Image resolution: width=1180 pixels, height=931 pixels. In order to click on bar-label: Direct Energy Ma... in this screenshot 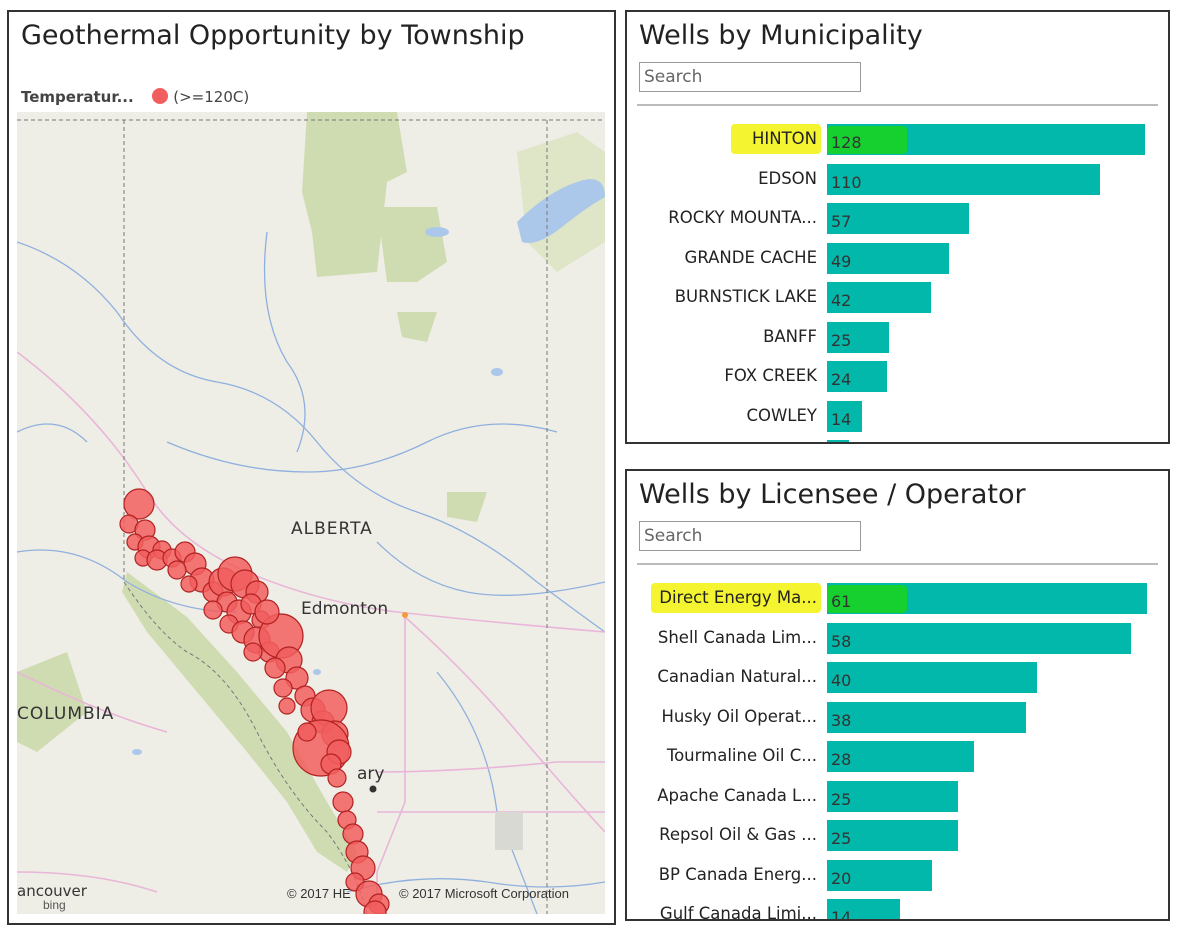, I will do `click(738, 597)`.